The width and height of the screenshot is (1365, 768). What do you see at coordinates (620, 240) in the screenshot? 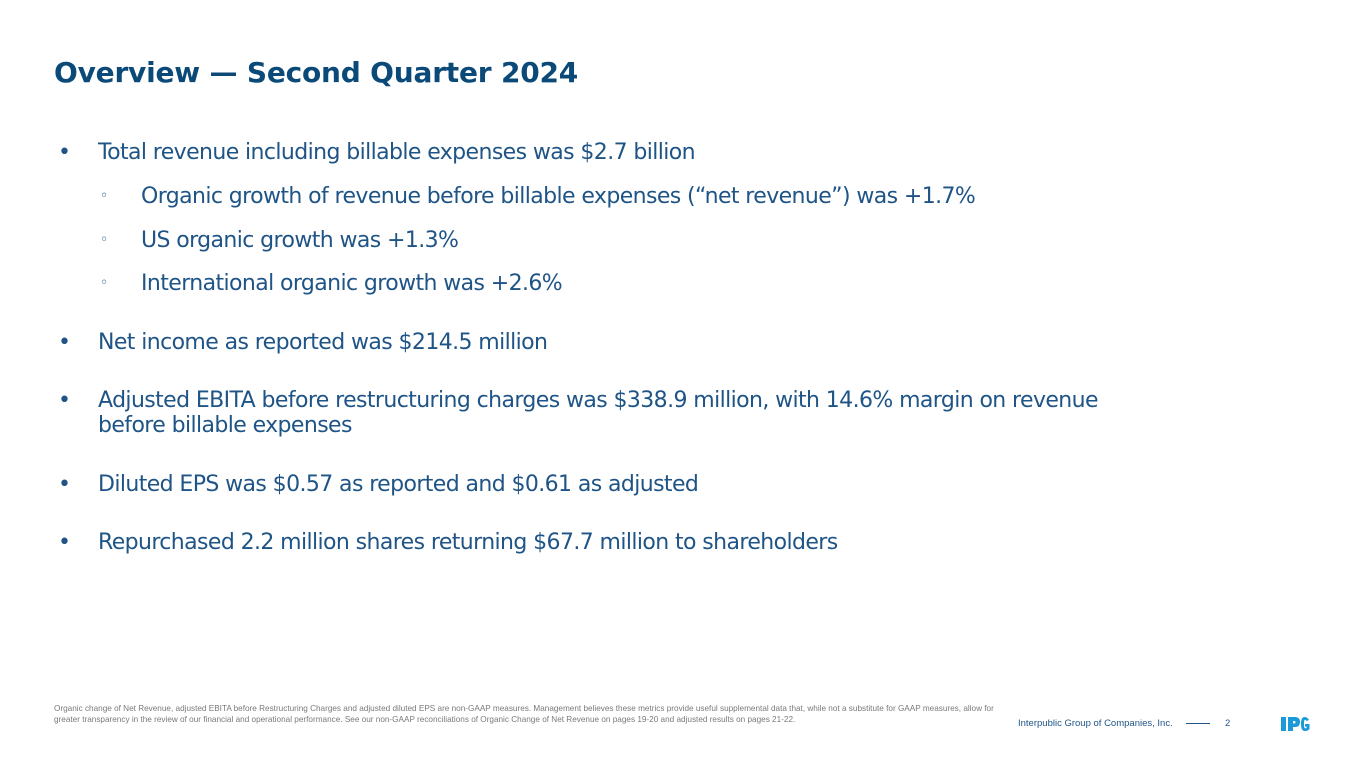
I see `subbullet-us-growth: ◦ US organic growth was +1.3%` at bounding box center [620, 240].